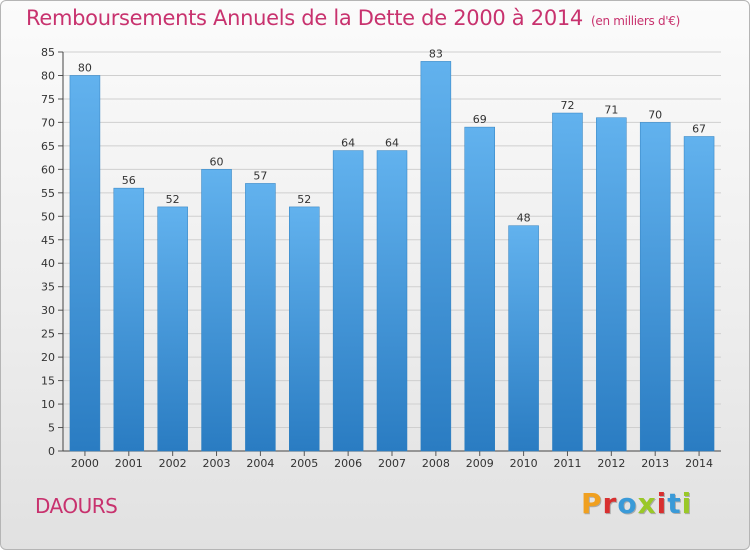 The height and width of the screenshot is (550, 750). I want to click on x-tick-label-2012: 2012, so click(611, 463).